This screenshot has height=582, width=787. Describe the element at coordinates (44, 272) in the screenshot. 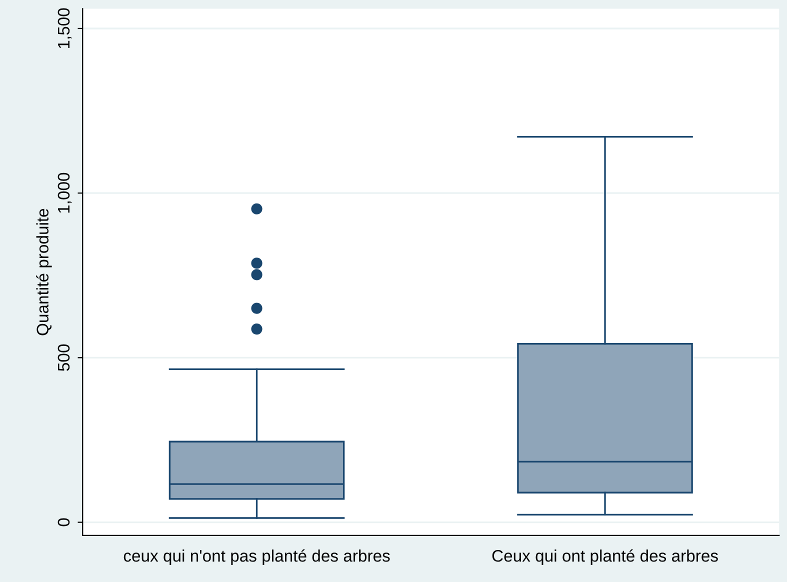

I see `y-axis-title: Quantité produite` at that location.